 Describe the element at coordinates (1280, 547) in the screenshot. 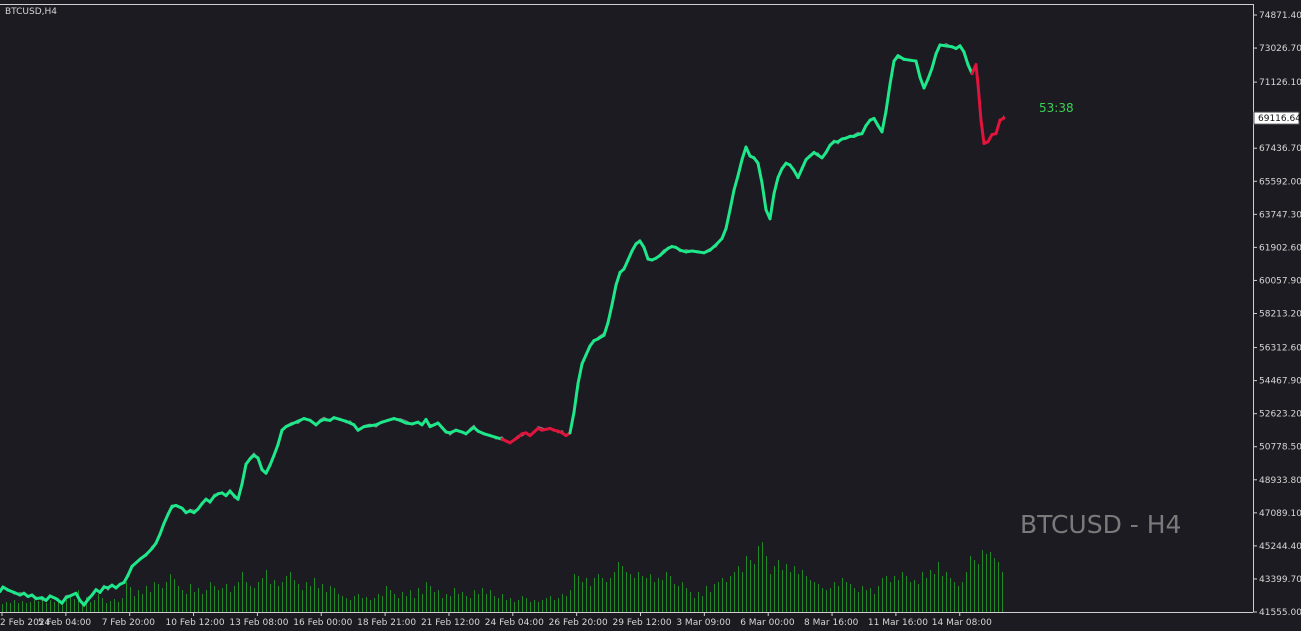

I see `price-tick-label: 45244.40` at that location.